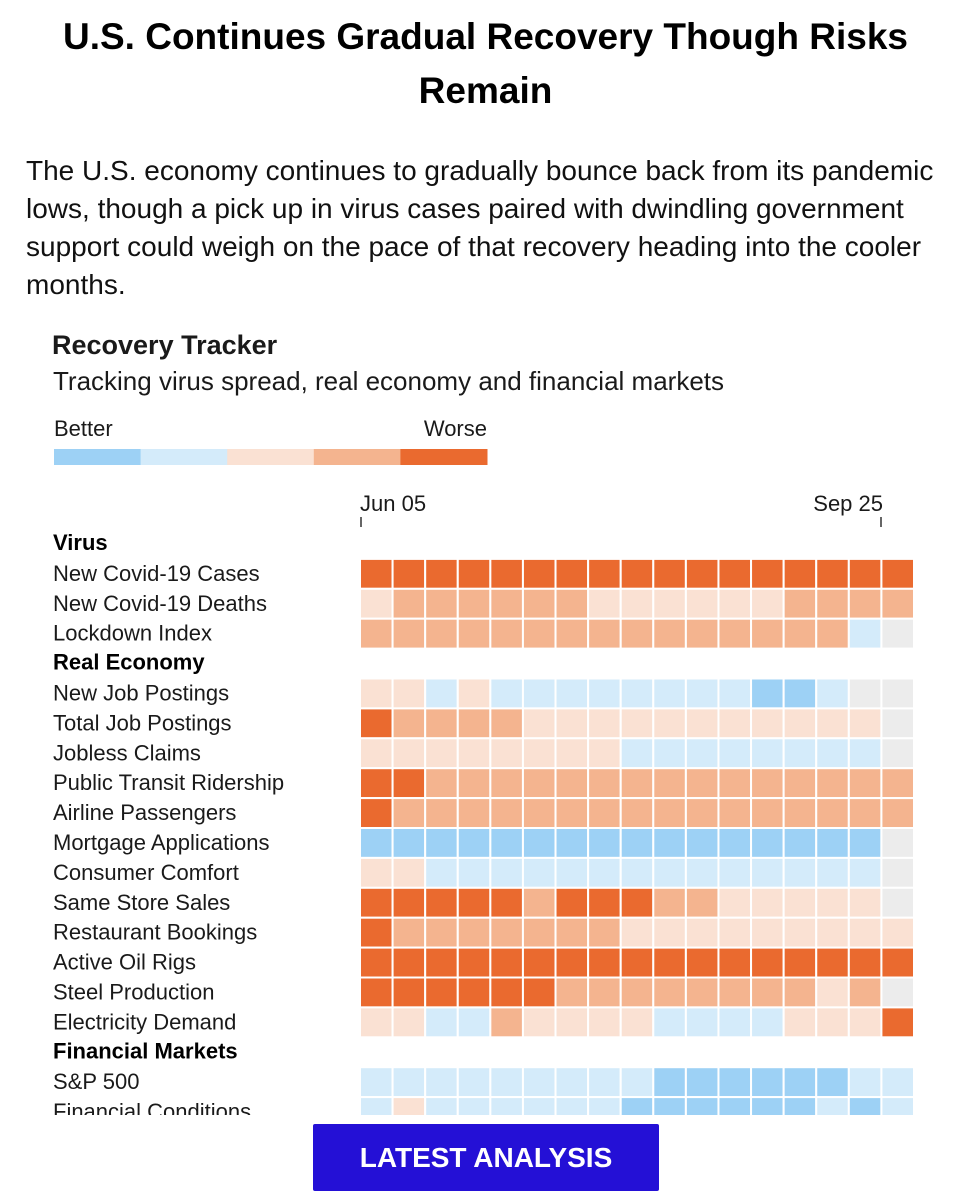  I want to click on row-label: Same Store Sales, so click(141, 902).